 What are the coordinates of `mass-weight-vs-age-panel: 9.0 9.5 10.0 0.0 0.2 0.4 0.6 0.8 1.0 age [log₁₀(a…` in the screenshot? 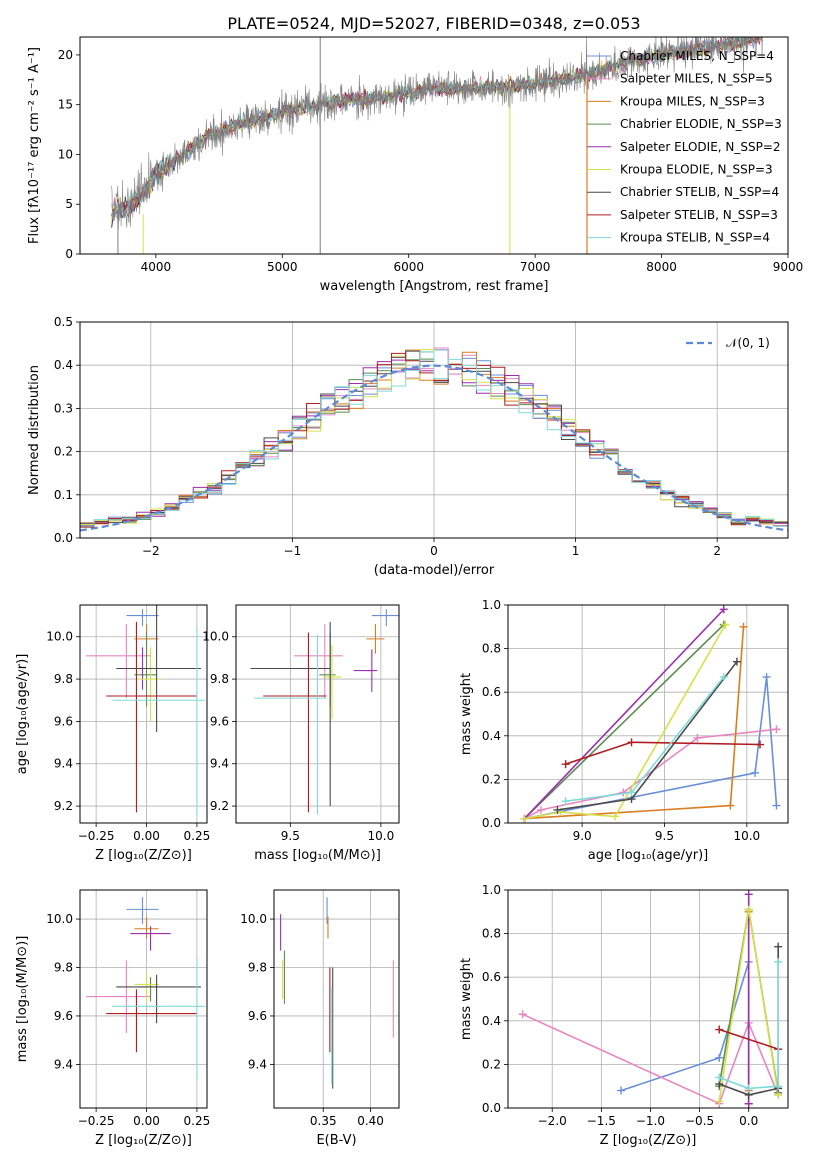 It's located at (624, 730).